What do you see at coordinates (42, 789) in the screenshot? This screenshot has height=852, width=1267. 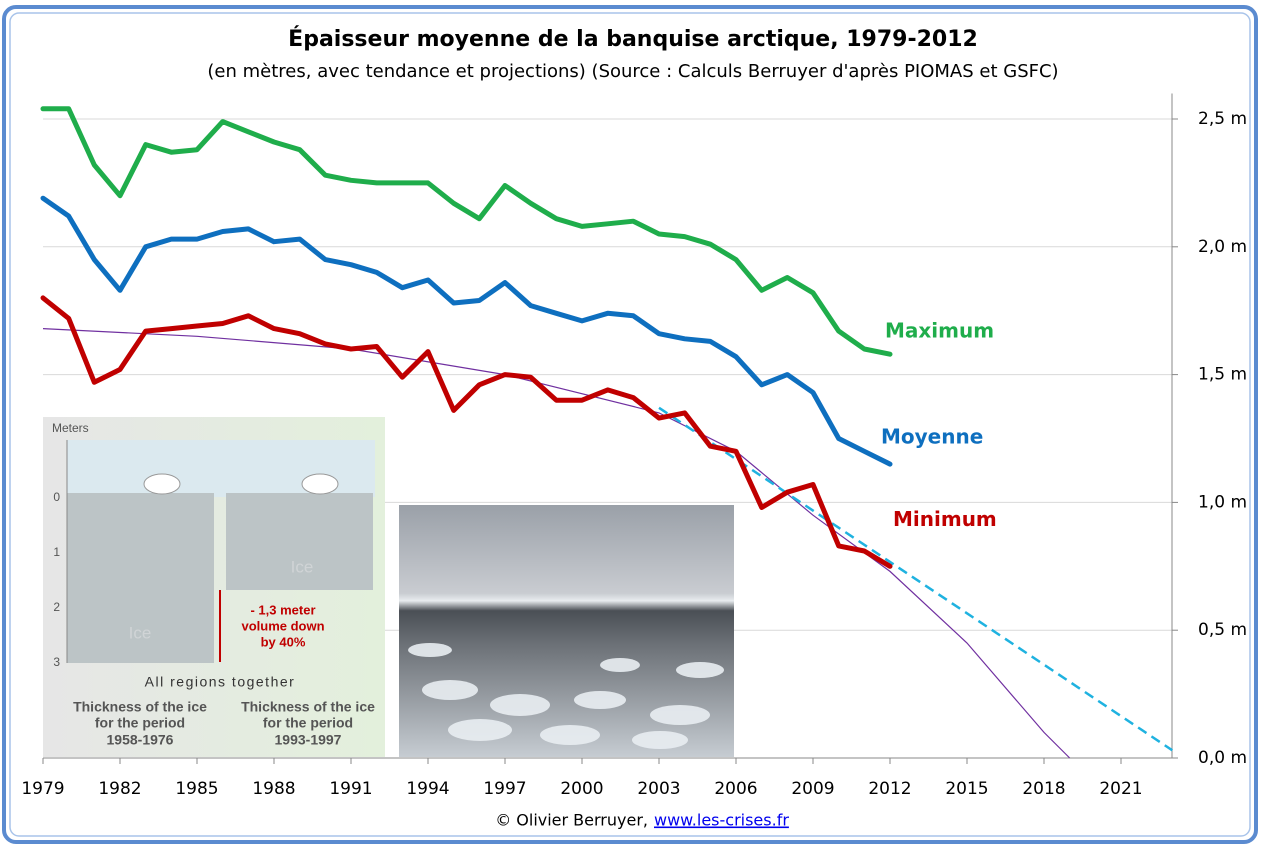 I see `x-tick-label: 1979` at bounding box center [42, 789].